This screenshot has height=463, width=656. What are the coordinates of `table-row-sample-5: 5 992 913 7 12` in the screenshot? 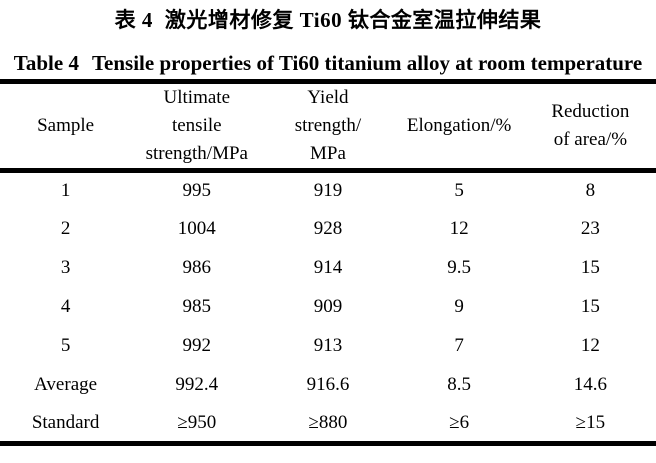 It's located at (328, 346).